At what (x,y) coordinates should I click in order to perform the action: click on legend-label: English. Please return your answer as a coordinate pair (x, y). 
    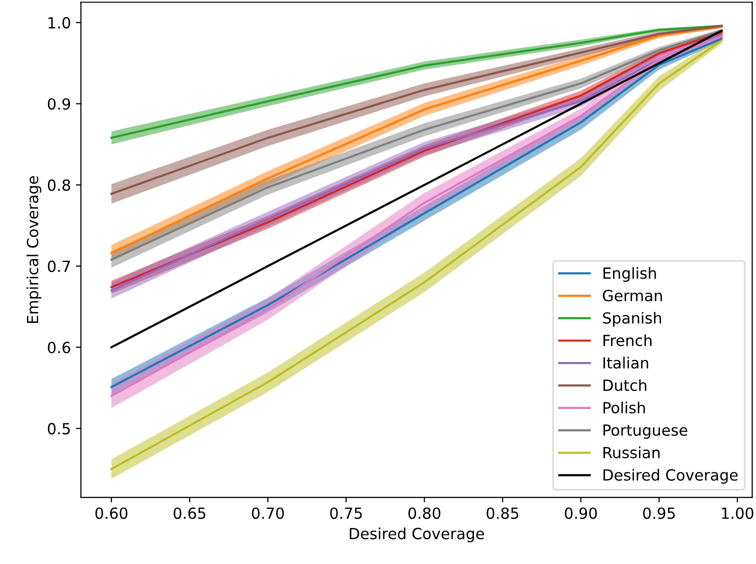
    Looking at the image, I should click on (630, 274).